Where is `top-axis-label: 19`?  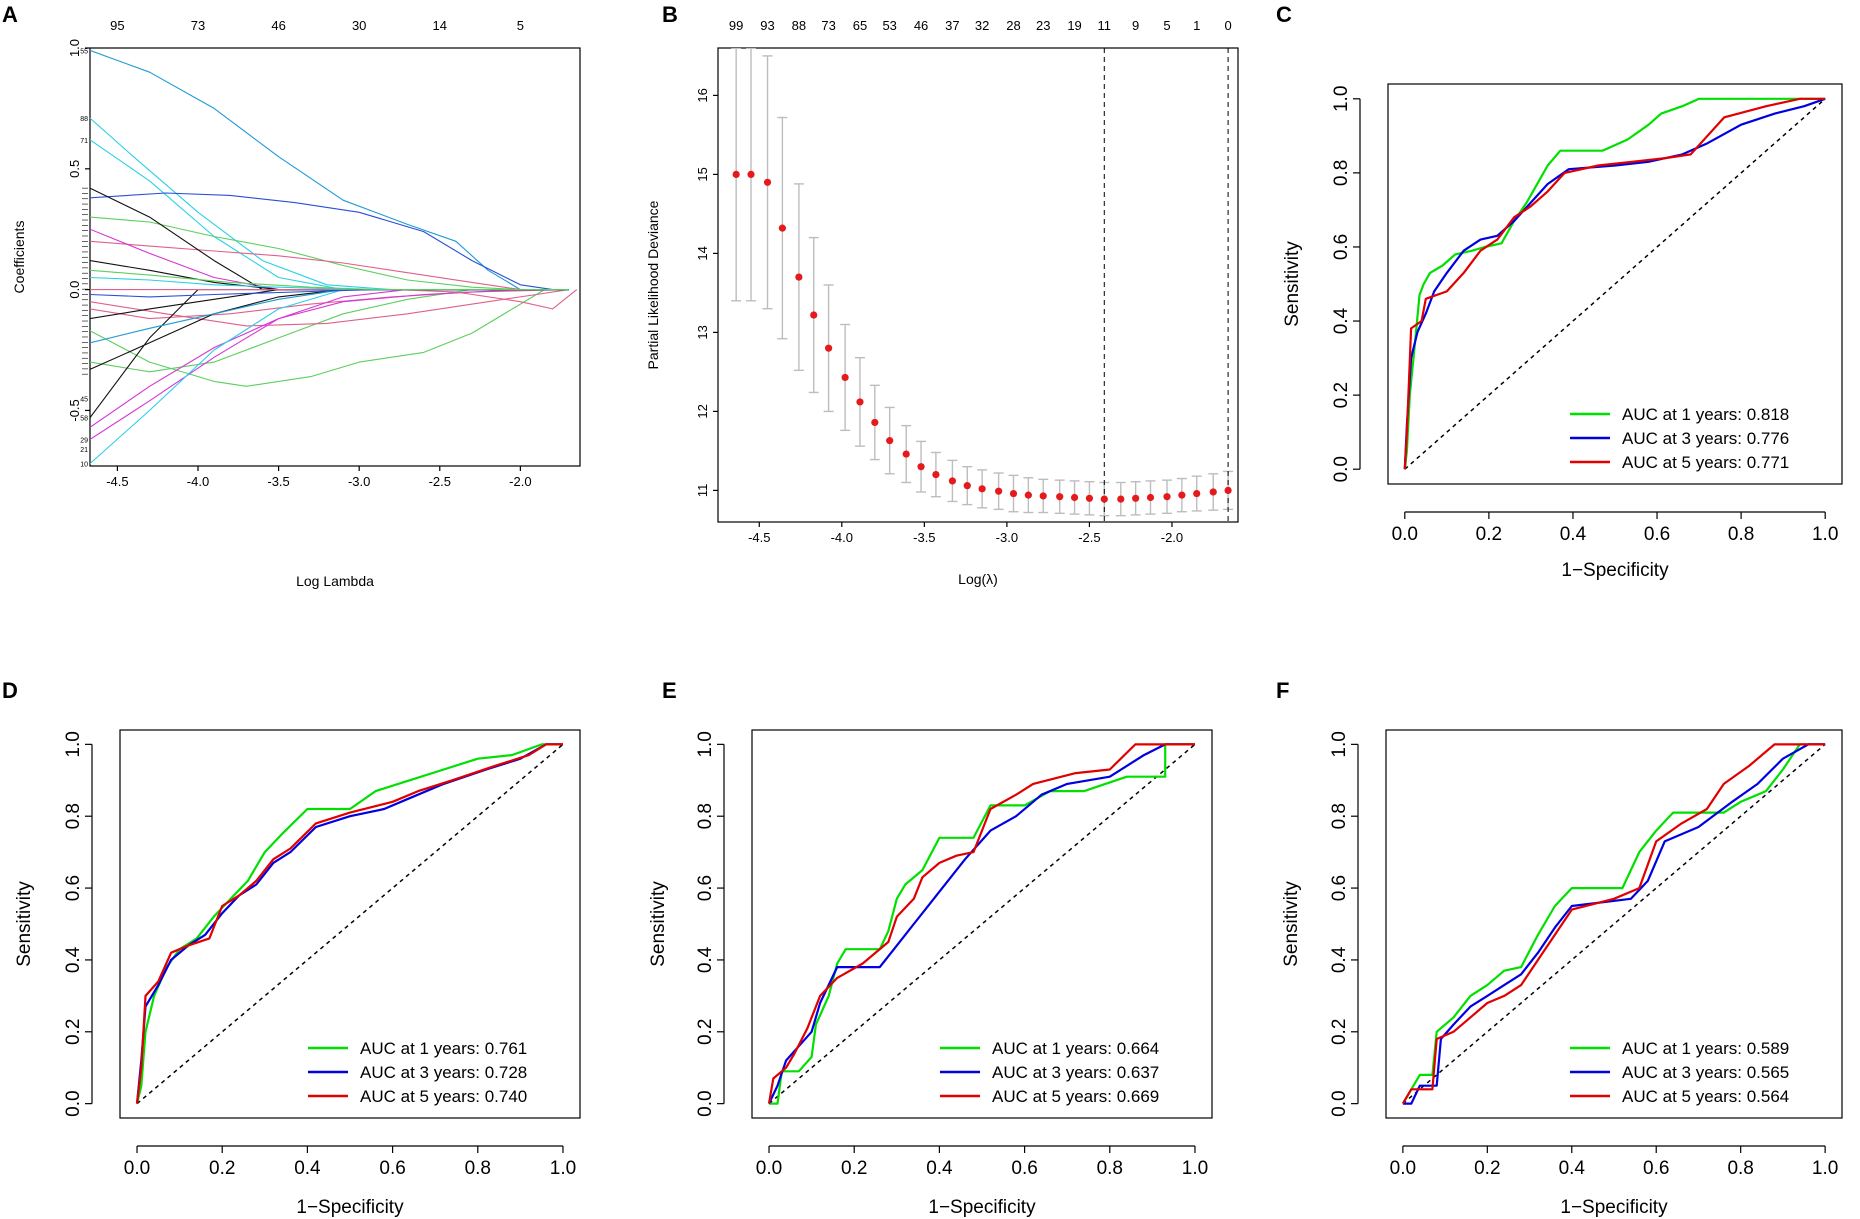 top-axis-label: 19 is located at coordinates (1074, 25).